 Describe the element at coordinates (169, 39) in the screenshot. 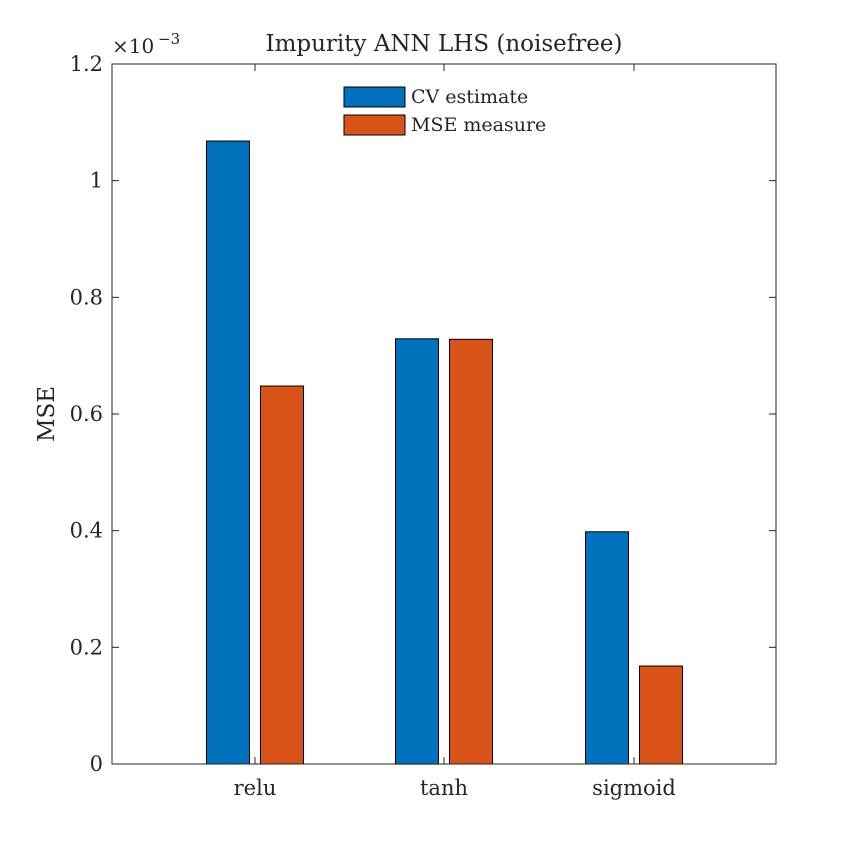

I see `y-exponent-power: −3` at that location.